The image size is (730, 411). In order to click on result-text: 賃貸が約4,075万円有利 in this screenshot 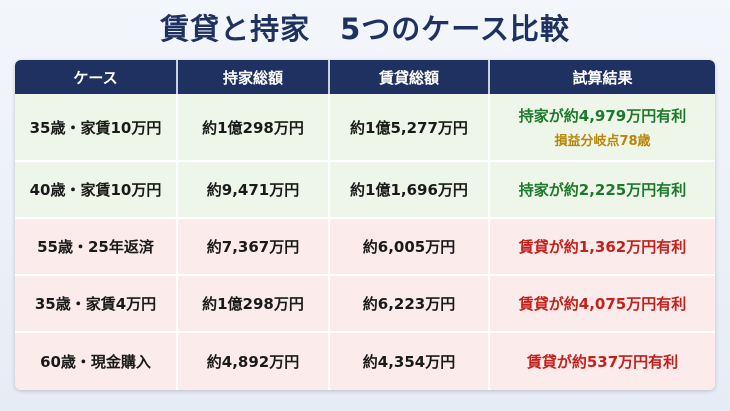, I will do `click(602, 304)`.